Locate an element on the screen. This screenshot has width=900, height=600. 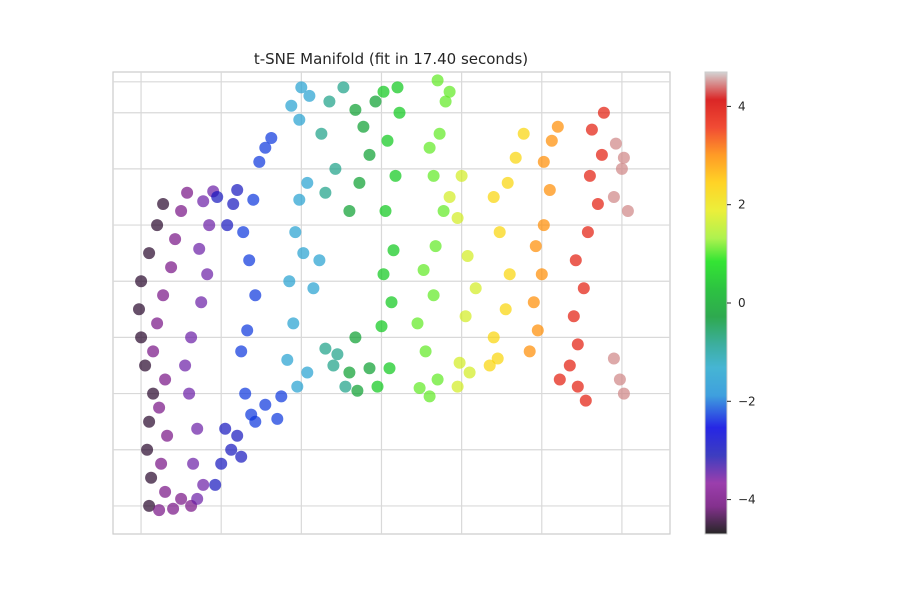
colorbar-tick-label-0: 4 is located at coordinates (742, 106).